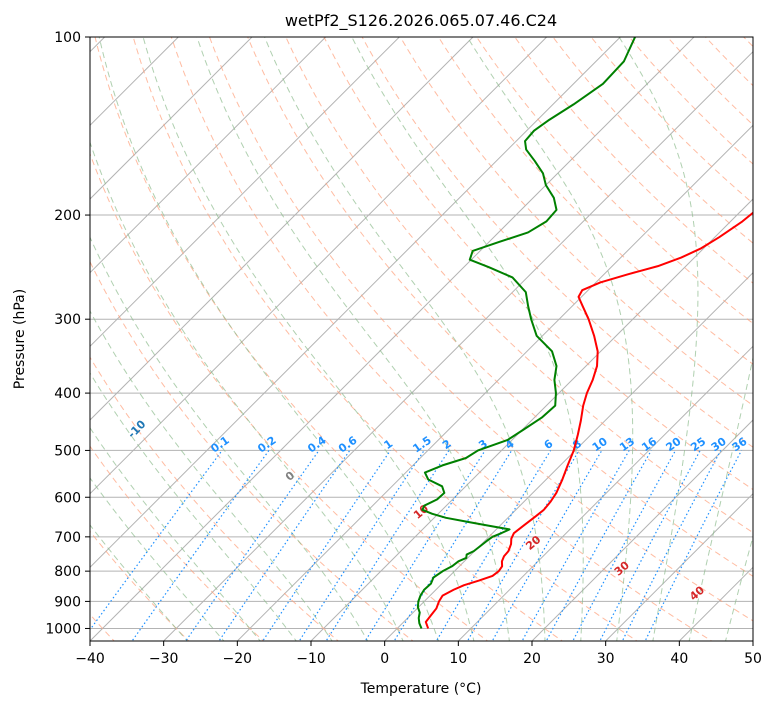 This screenshot has width=775, height=708. I want to click on dry-adiabat--30, so click(140, 585).